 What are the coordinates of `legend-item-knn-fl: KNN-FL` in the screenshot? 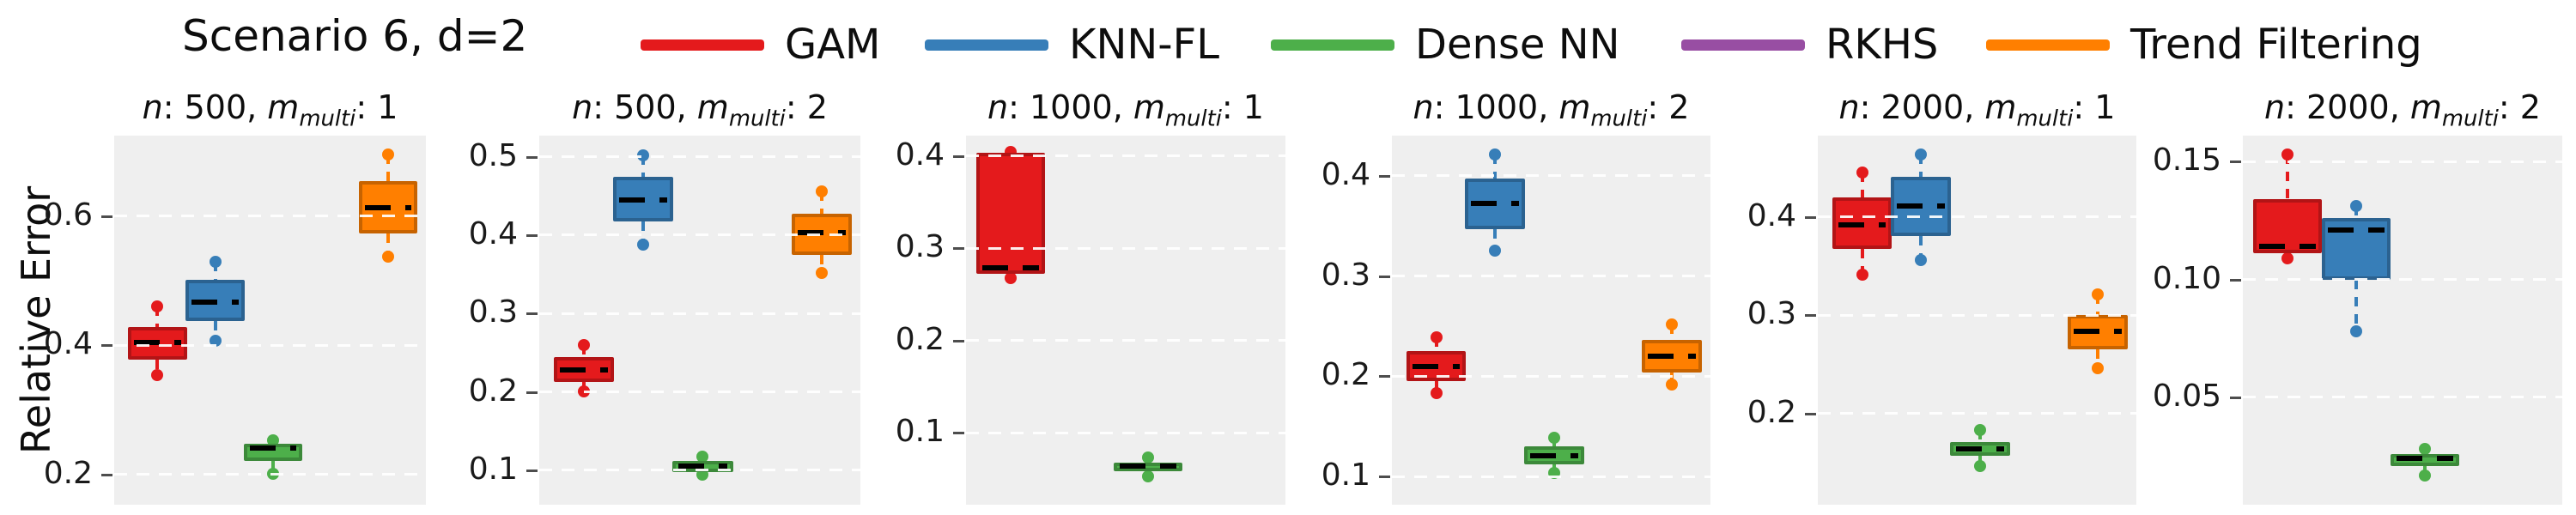 It's located at (1072, 44).